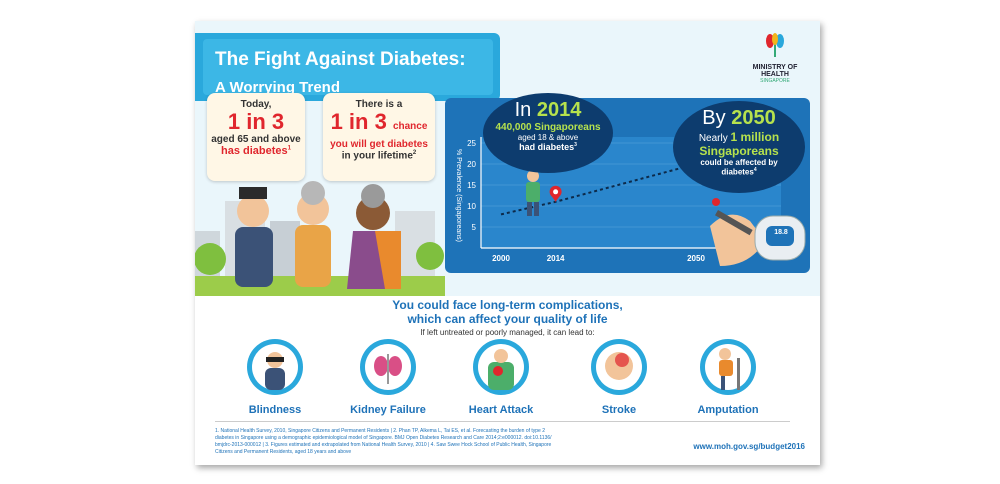 Image resolution: width=1000 pixels, height=484 pixels. What do you see at coordinates (388, 410) in the screenshot?
I see `complication-label-kidney-failure: Kidney Failure` at bounding box center [388, 410].